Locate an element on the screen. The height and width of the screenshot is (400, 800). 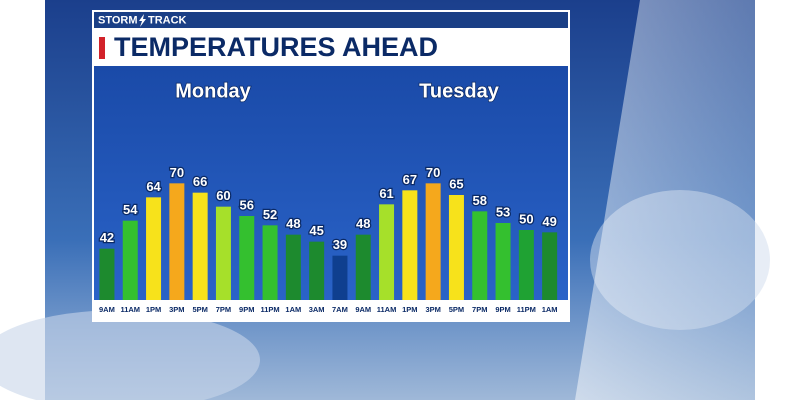
brand-strip is located at coordinates (331, 20).